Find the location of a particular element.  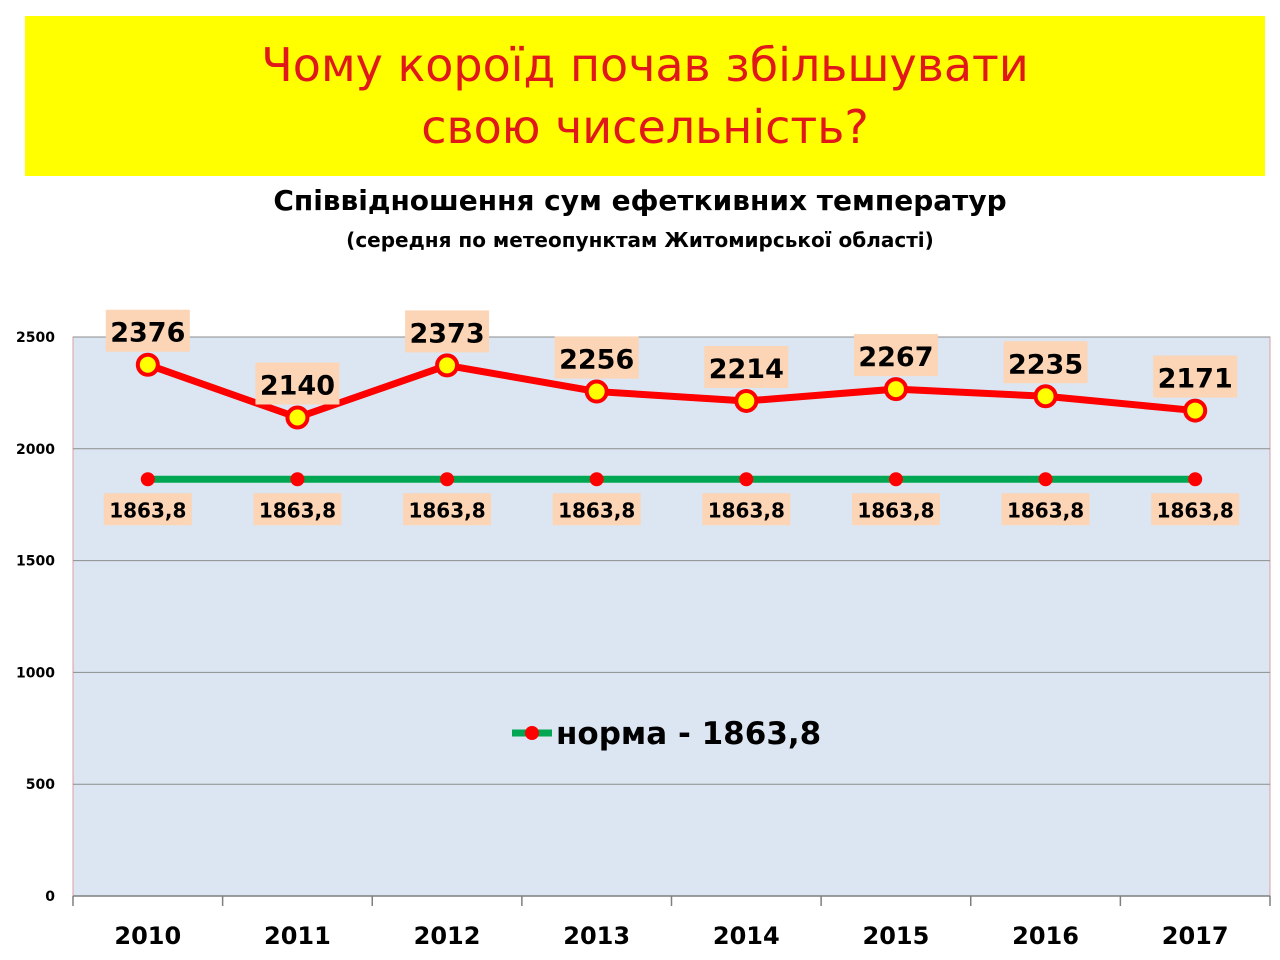

x-tick-label: 2010 is located at coordinates (147, 936).